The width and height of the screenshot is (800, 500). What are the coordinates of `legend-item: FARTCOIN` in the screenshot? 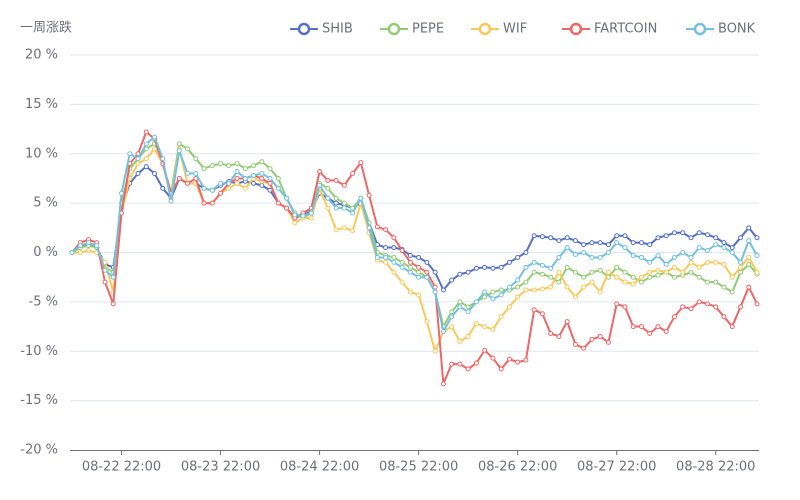 It's located at (609, 29).